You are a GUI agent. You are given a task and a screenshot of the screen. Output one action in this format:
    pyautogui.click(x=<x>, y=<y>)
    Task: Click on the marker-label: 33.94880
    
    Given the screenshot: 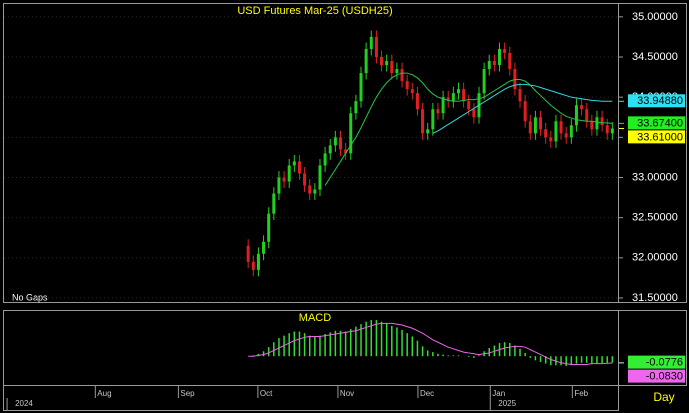 What is the action you would take?
    pyautogui.click(x=660, y=101)
    